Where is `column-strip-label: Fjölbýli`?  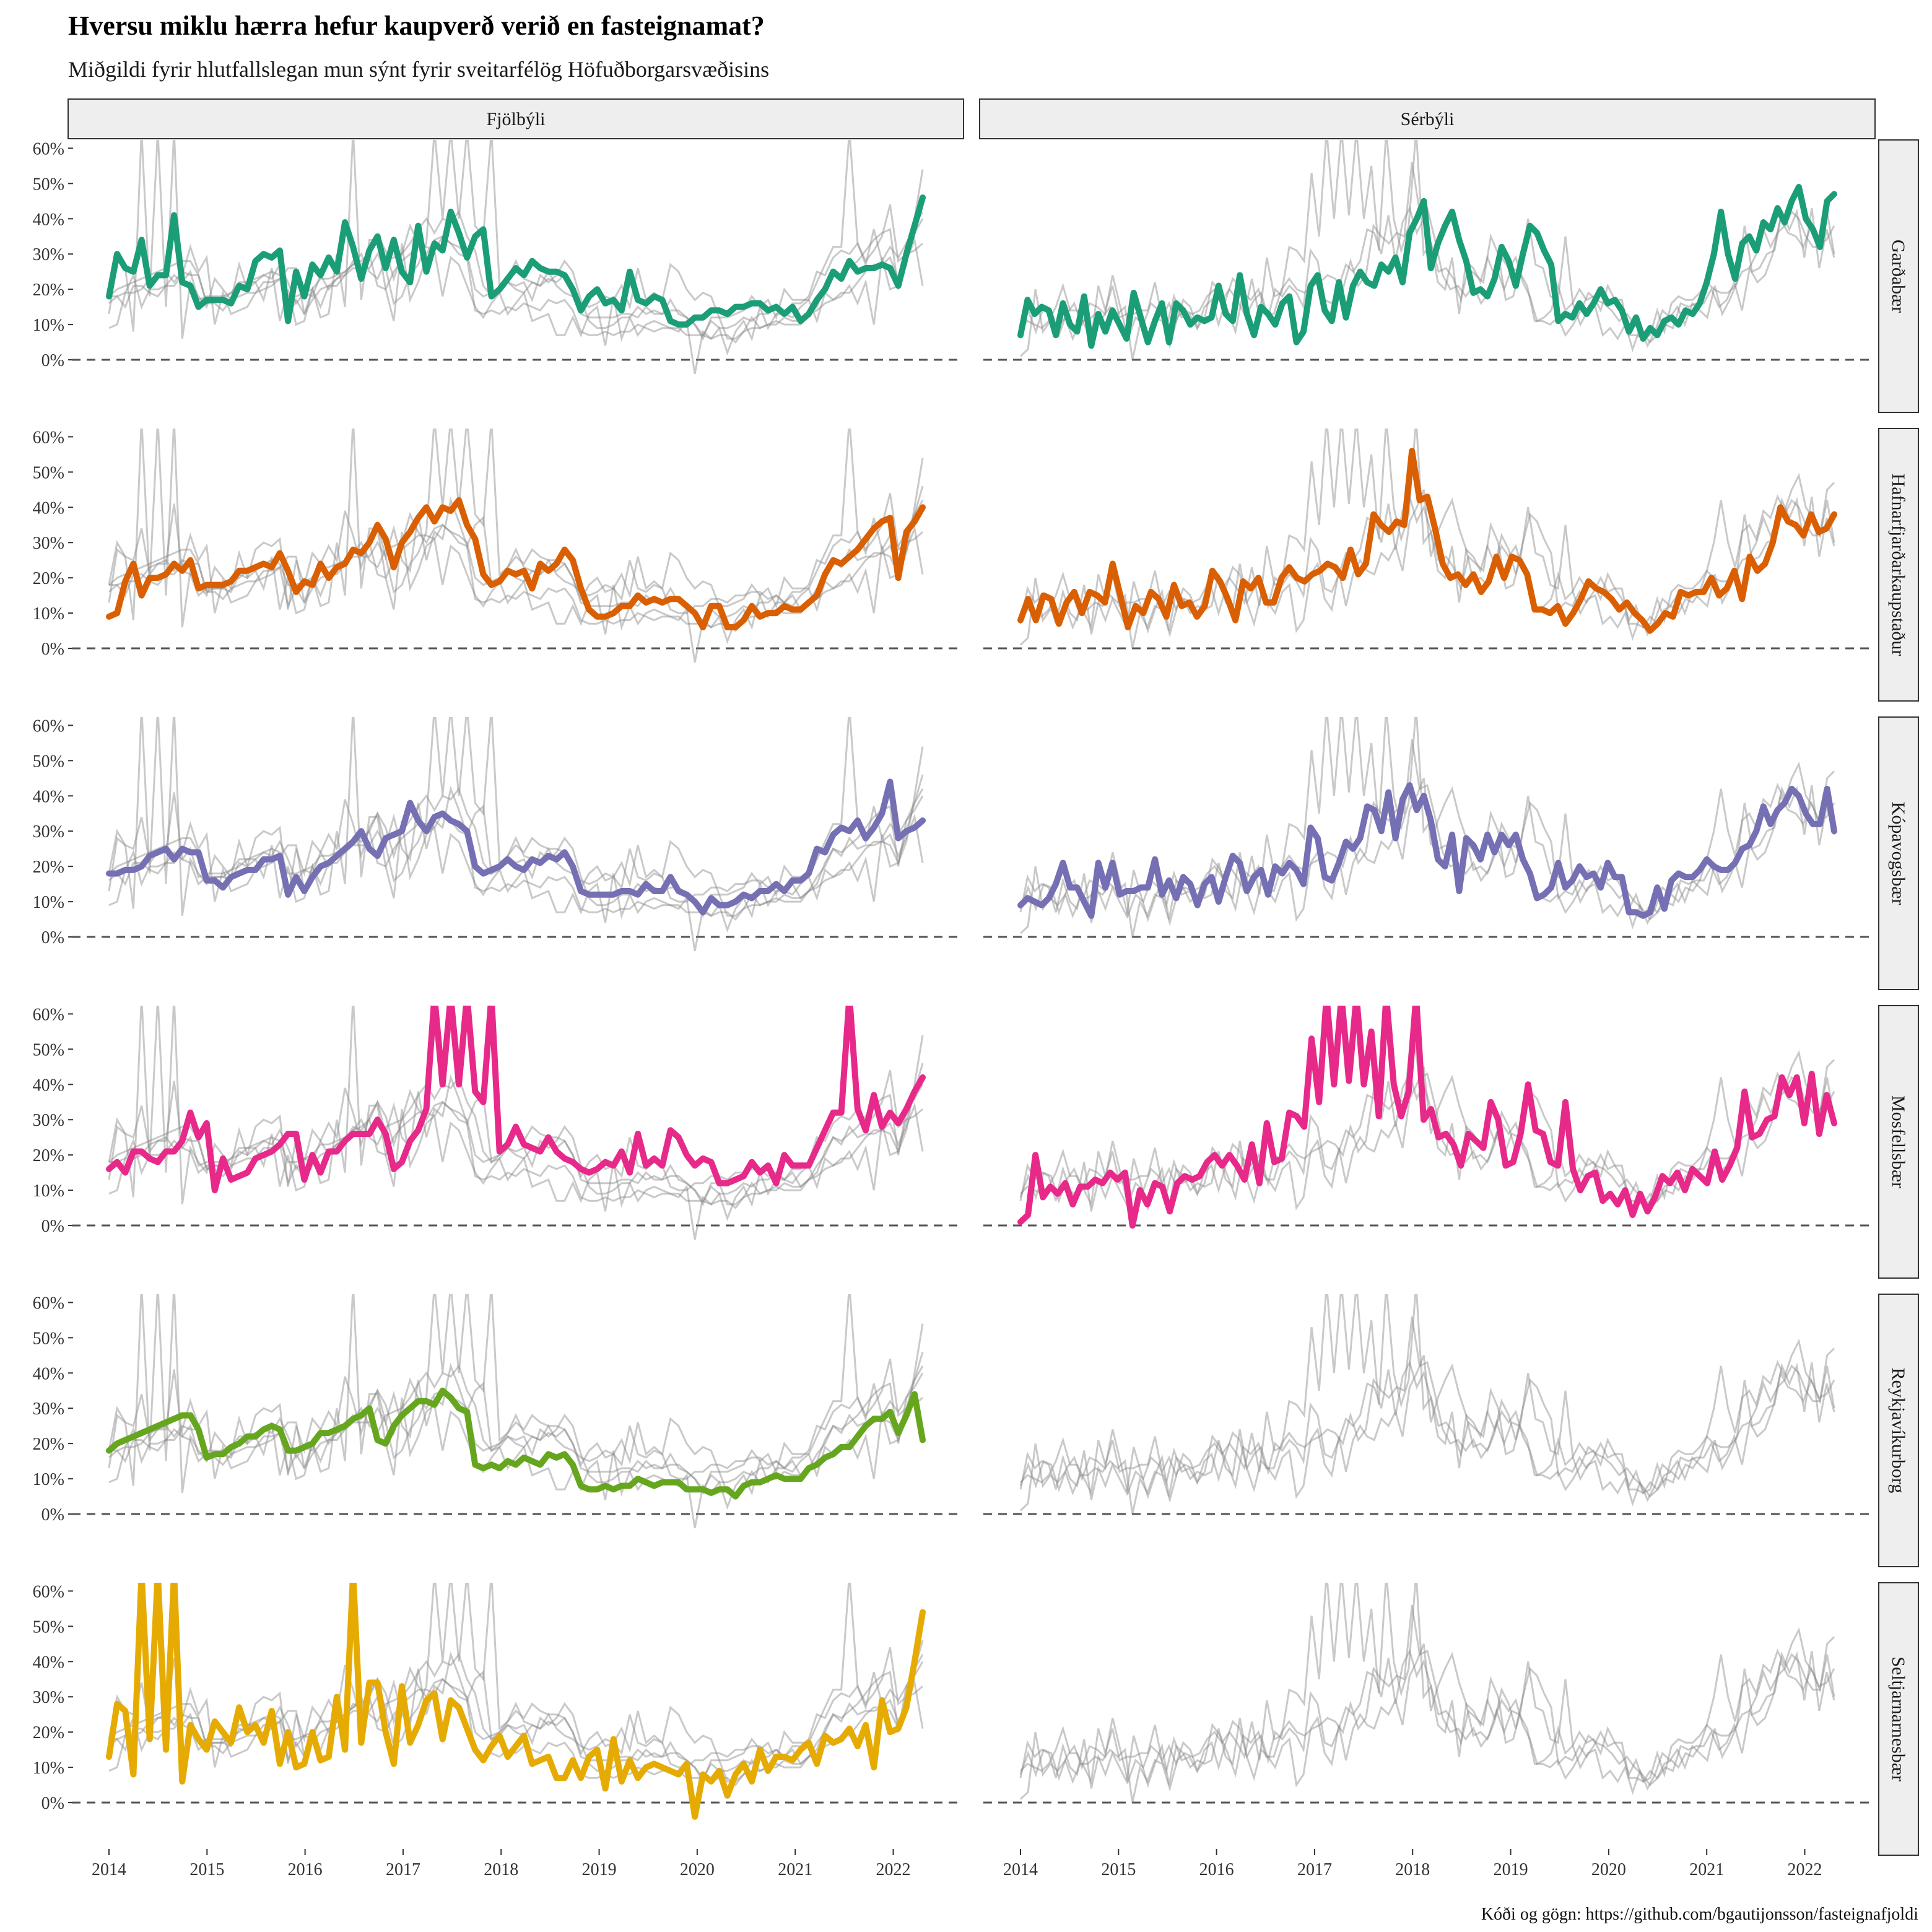 column-strip-label: Fjölbýli is located at coordinates (515, 119).